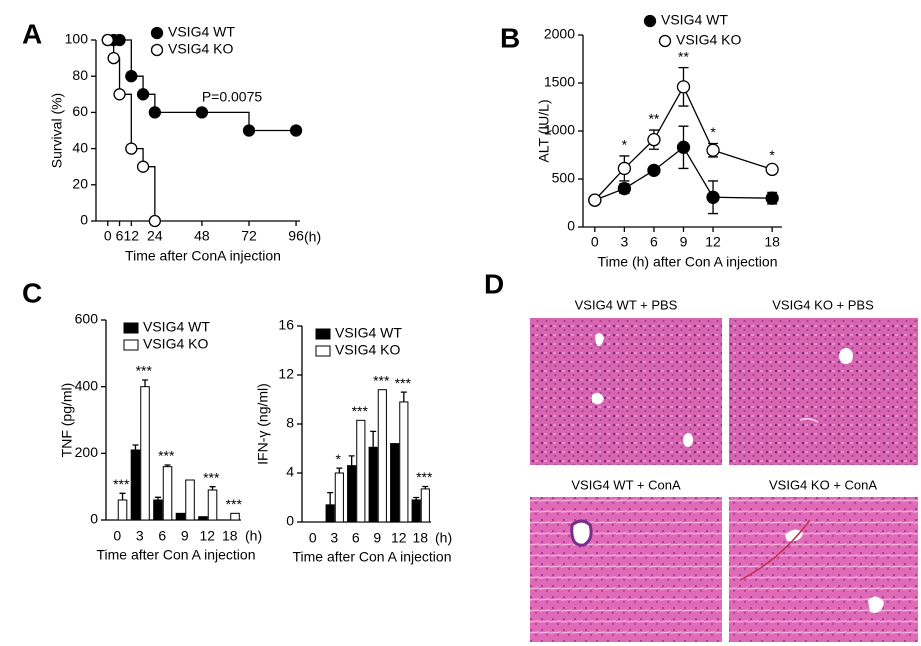 This screenshot has width=921, height=646. Describe the element at coordinates (290, 472) in the screenshot. I see `y-tick-label: 4` at that location.